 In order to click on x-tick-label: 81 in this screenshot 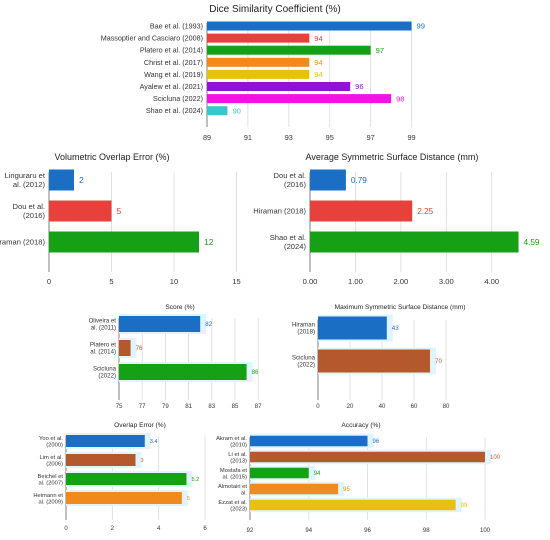, I will do `click(188, 406)`.